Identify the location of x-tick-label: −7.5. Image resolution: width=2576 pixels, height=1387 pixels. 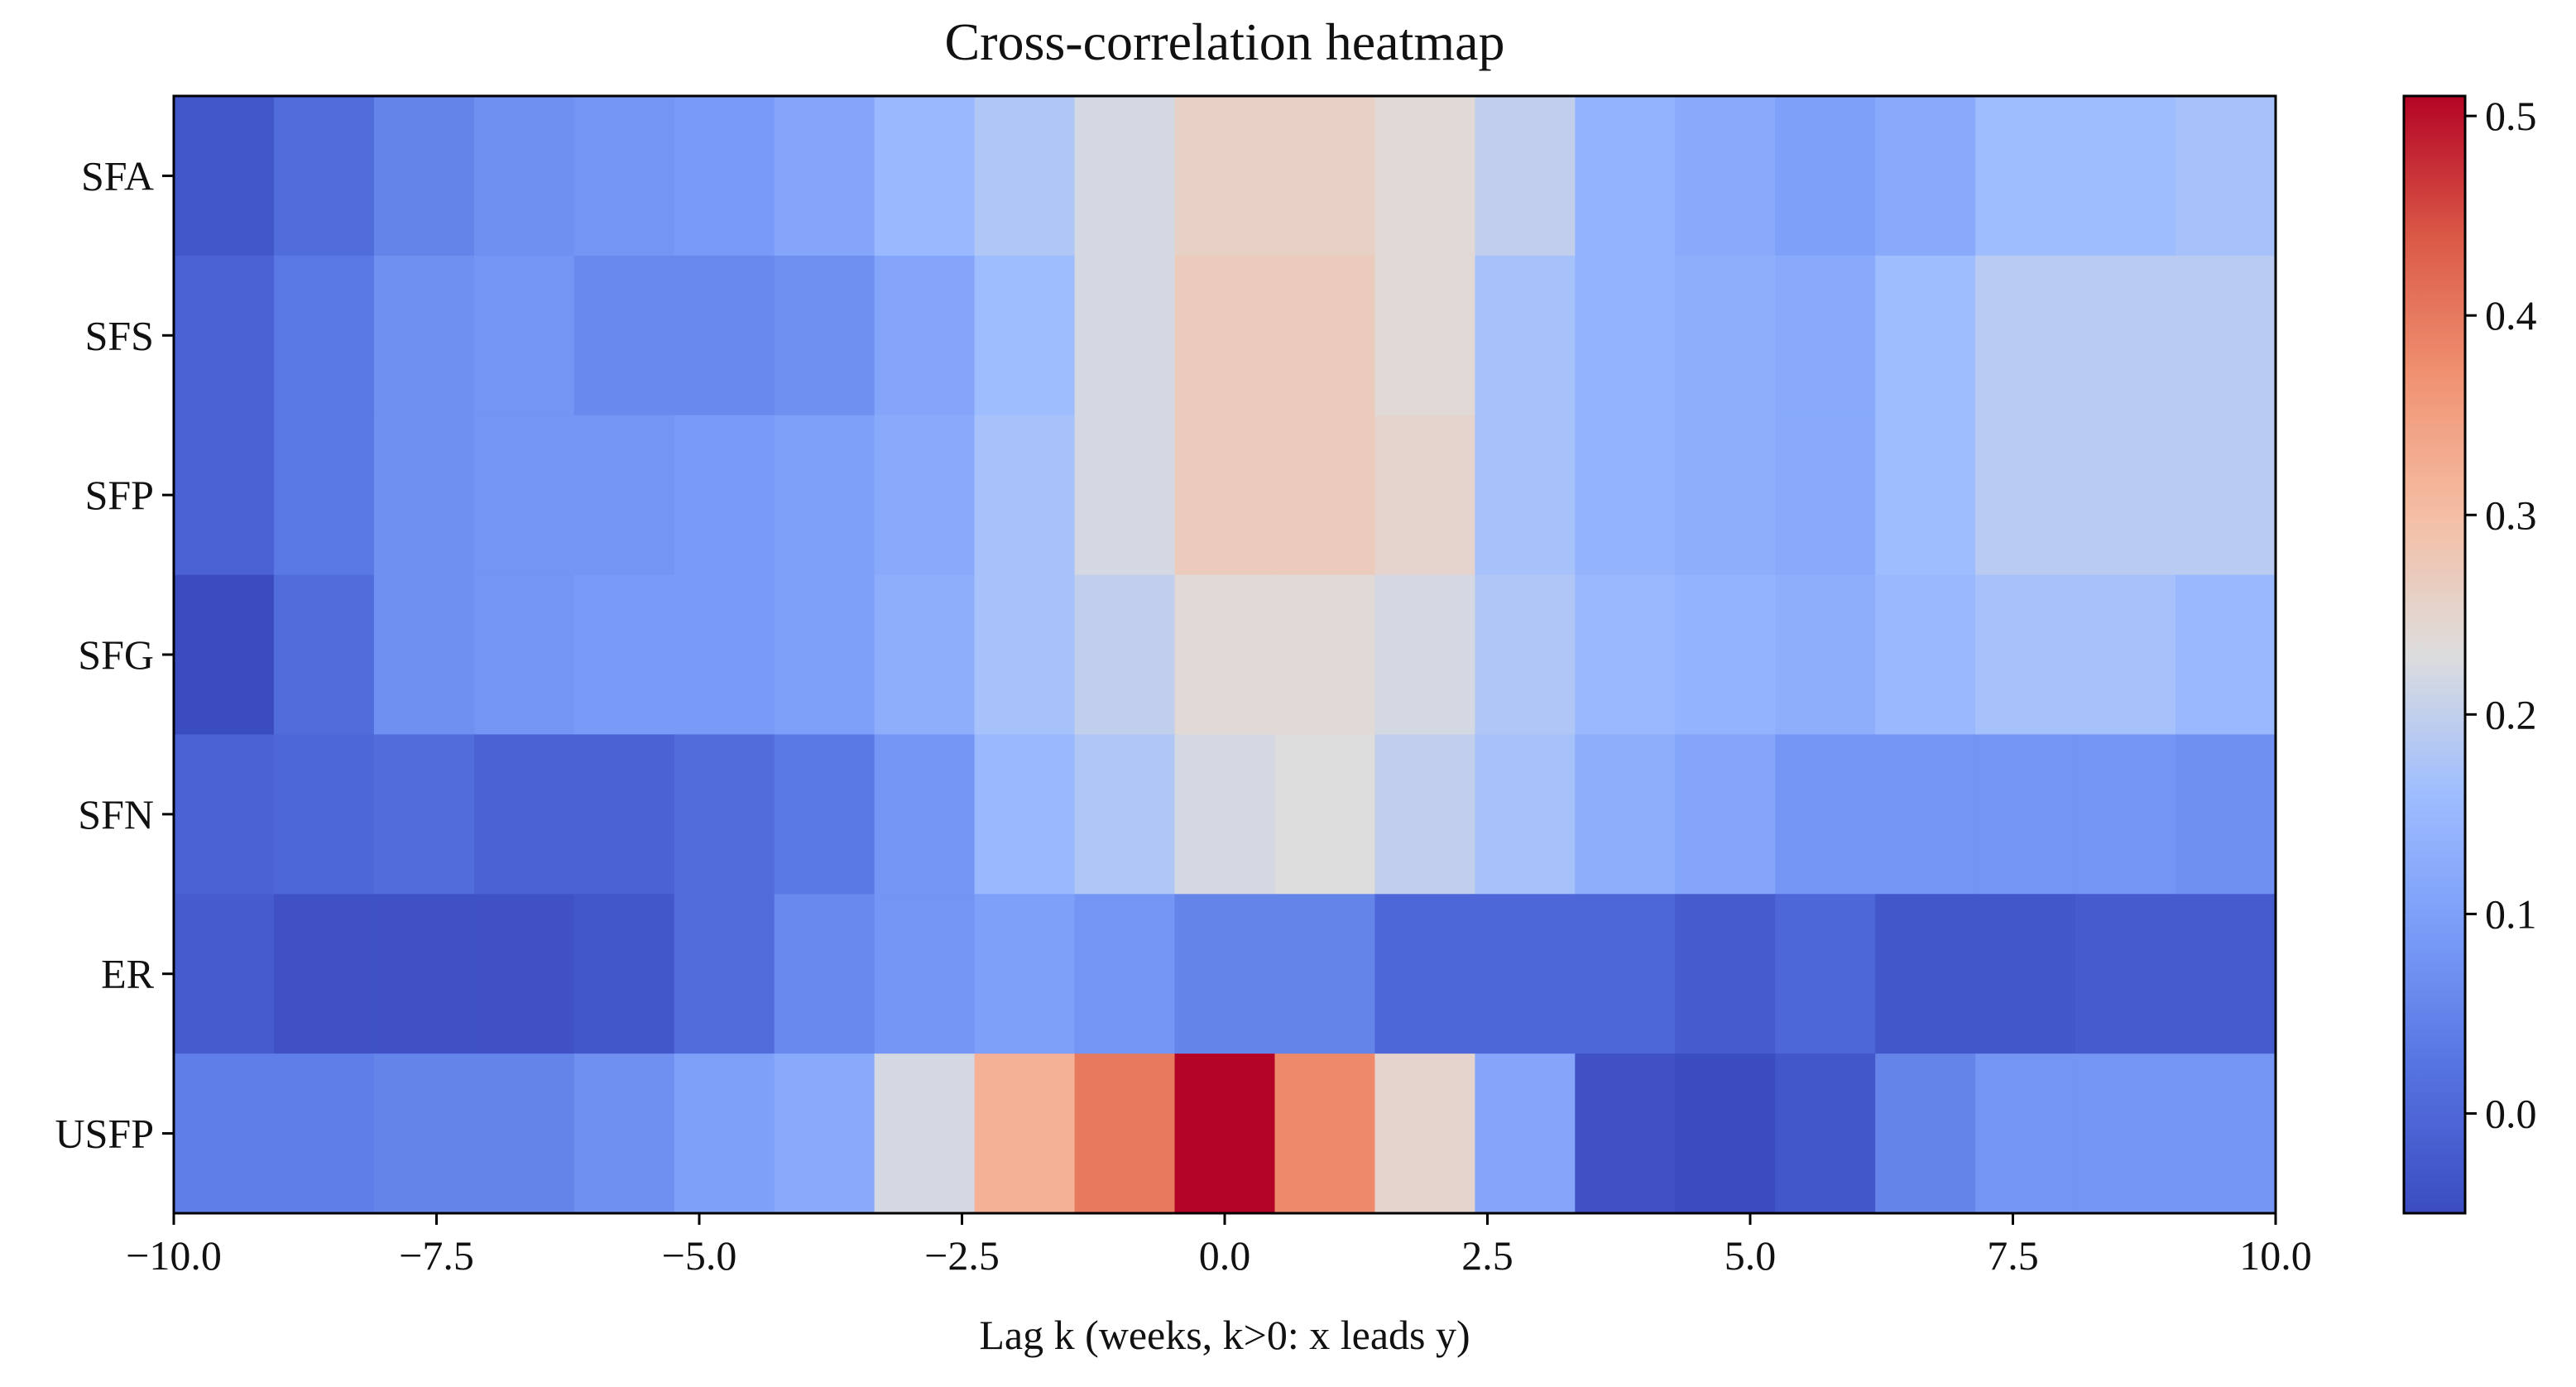
(437, 1255).